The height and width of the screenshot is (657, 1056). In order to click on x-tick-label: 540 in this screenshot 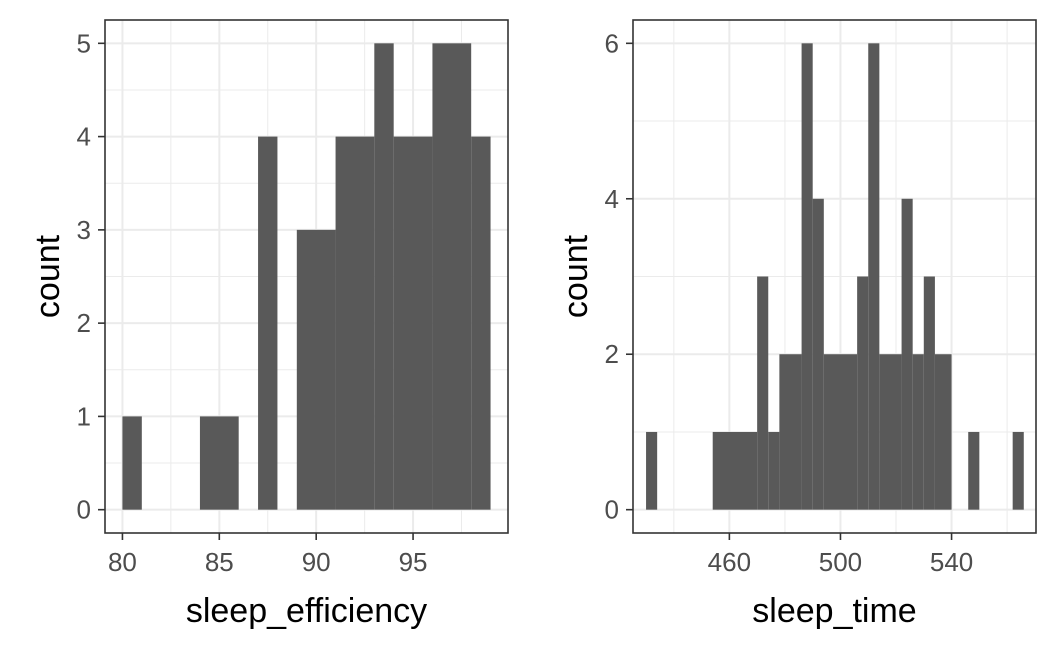, I will do `click(951, 562)`.